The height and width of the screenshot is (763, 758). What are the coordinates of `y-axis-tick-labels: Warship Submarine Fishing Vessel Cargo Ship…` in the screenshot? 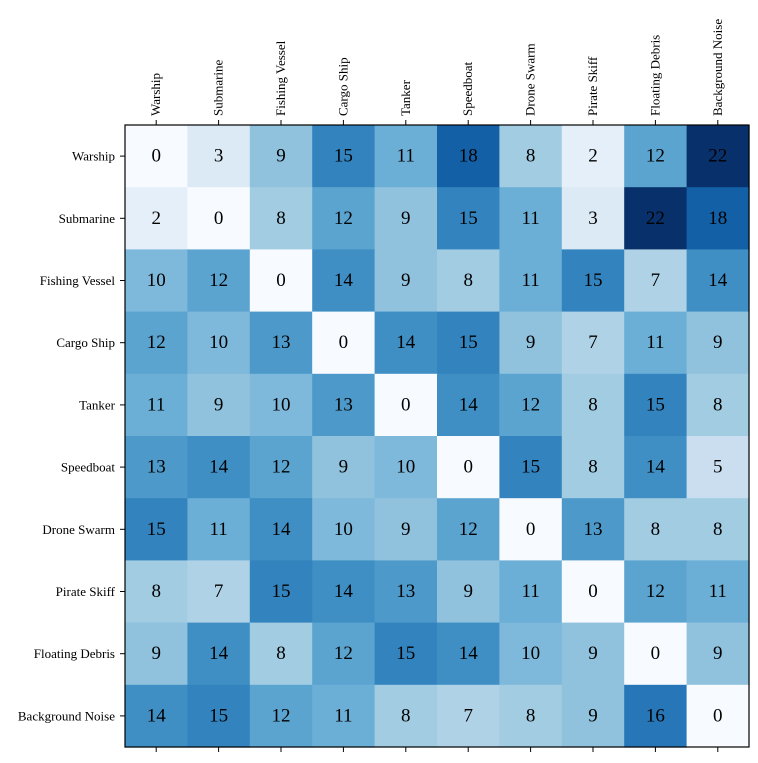 It's located at (67, 436).